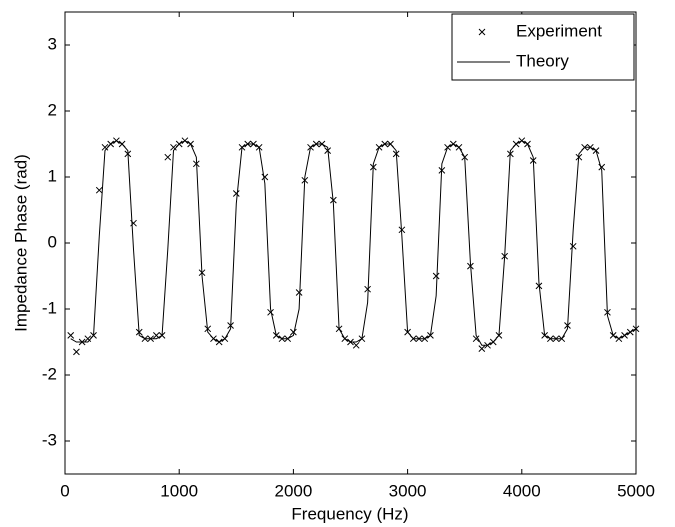 Image resolution: width=675 pixels, height=527 pixels. What do you see at coordinates (20, 243) in the screenshot?
I see `y-axis-label: Impedance Phase (rad)` at bounding box center [20, 243].